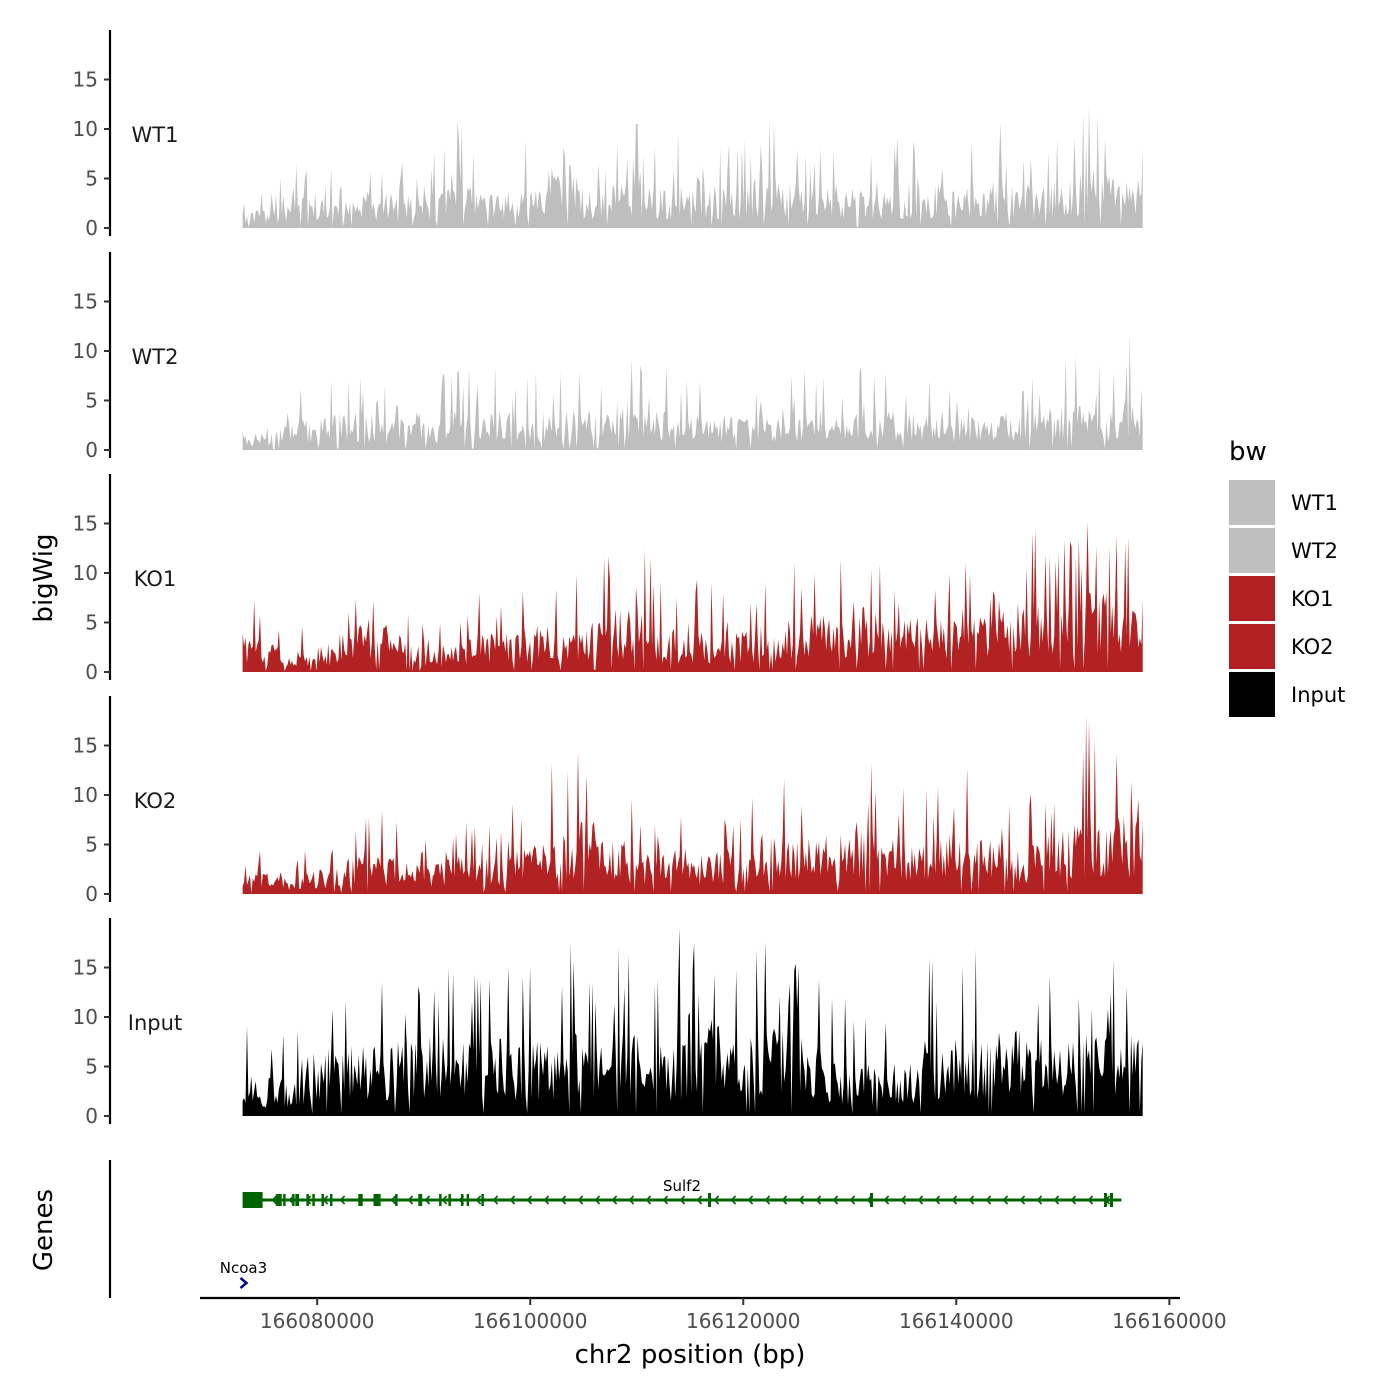  I want to click on track-input: 0 5 10 15 Input, so click(608, 1023).